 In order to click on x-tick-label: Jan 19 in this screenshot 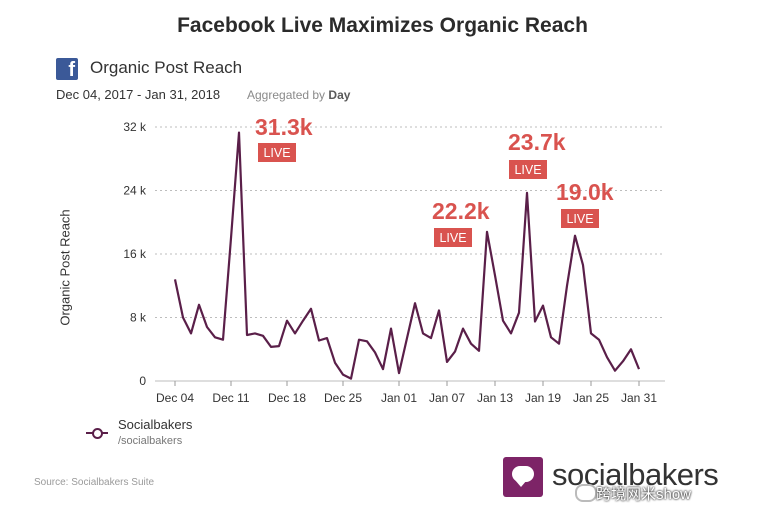, I will do `click(543, 398)`.